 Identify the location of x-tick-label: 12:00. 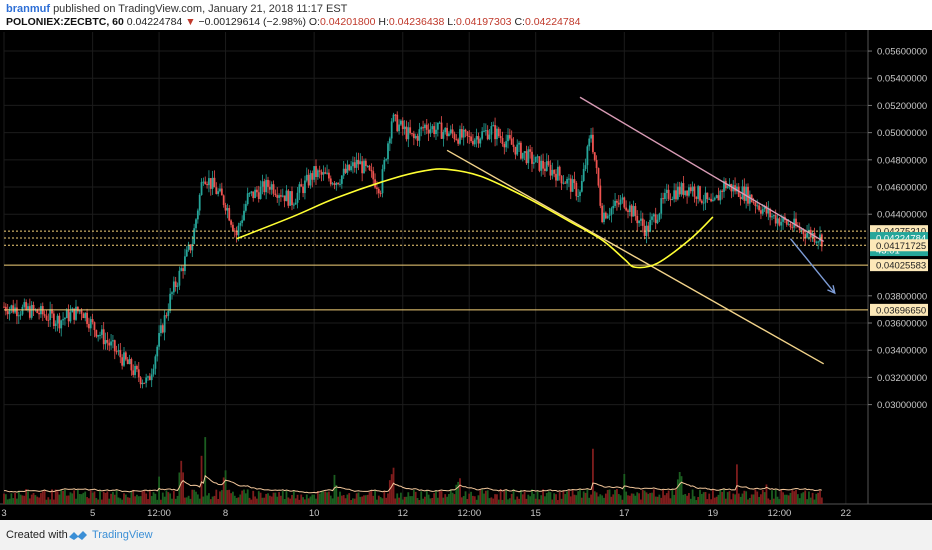
(469, 513).